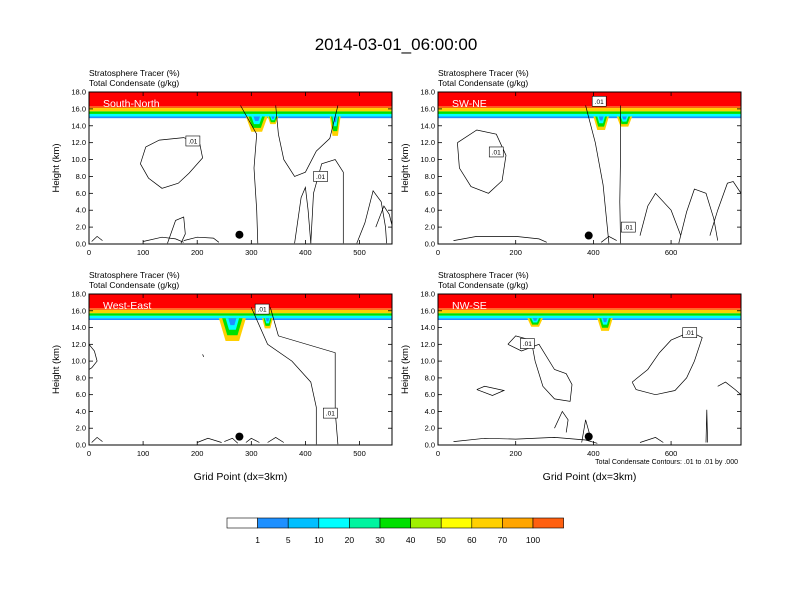 The height and width of the screenshot is (612, 792). I want to click on panel-direction-label: SW-NE, so click(469, 104).